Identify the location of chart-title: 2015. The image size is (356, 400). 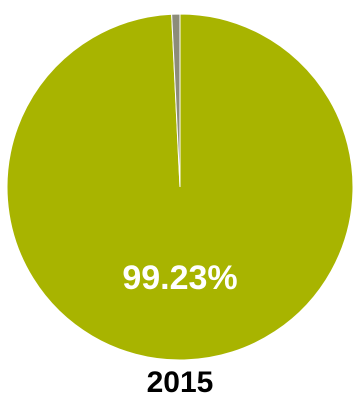
(180, 382).